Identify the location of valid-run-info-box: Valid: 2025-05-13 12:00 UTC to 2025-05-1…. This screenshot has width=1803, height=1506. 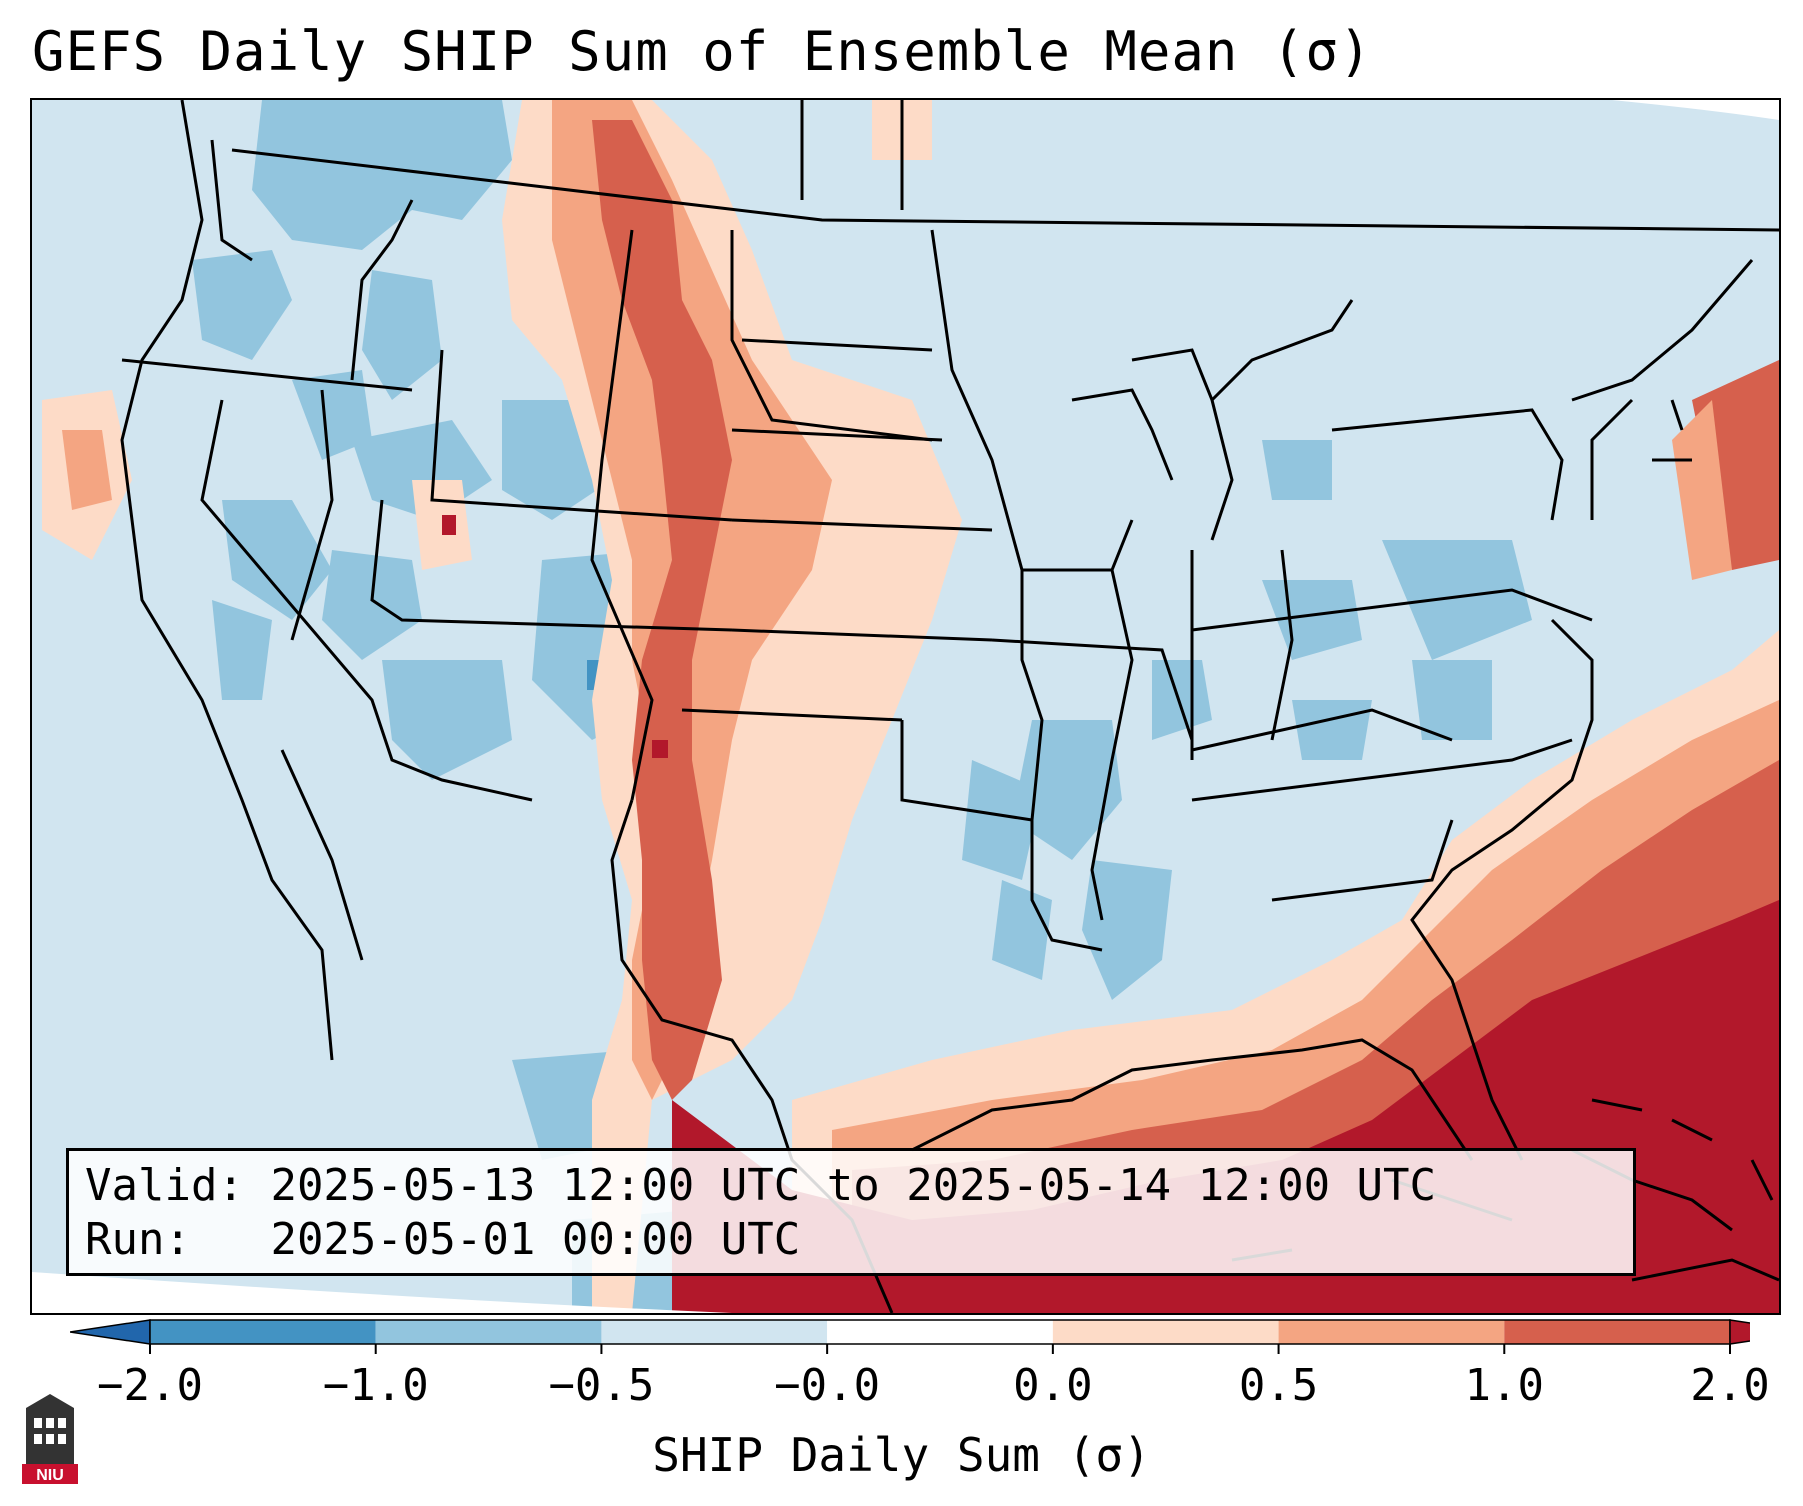
(851, 1212).